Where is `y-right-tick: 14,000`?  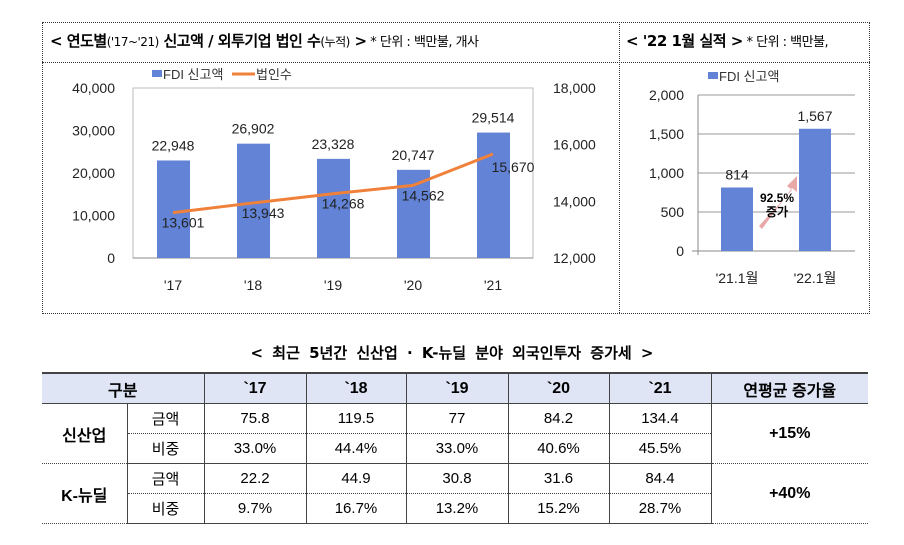 y-right-tick: 14,000 is located at coordinates (574, 201).